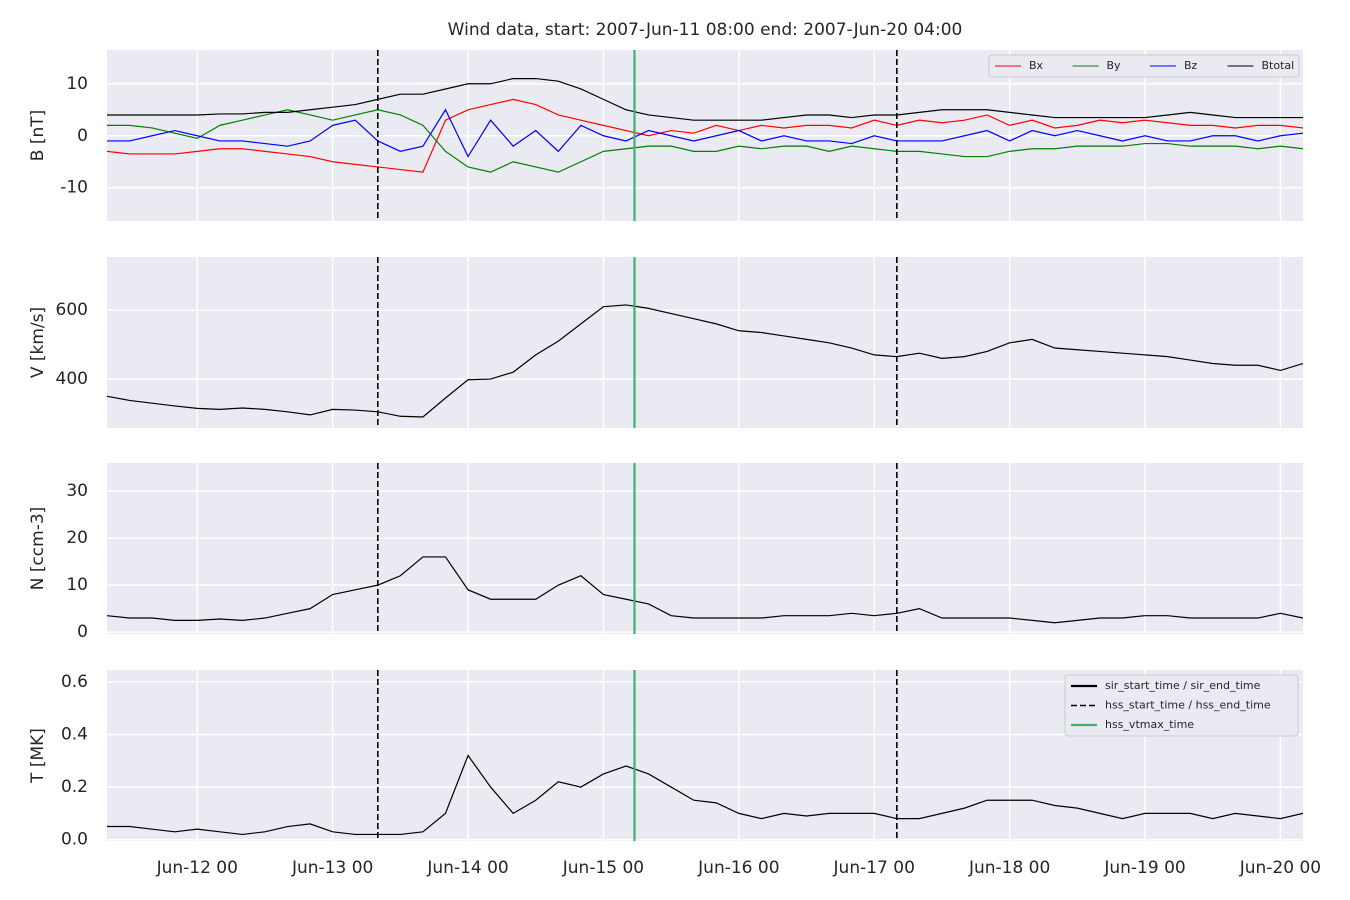 The width and height of the screenshot is (1350, 900). I want to click on legend-label: Btotal, so click(1278, 65).